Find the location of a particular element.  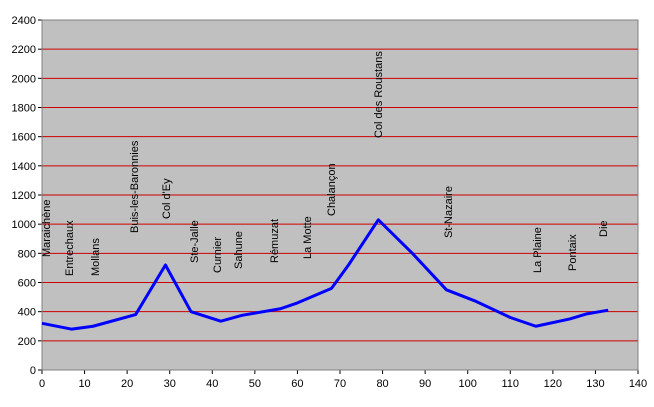

x-tick-label: 50 is located at coordinates (255, 384).